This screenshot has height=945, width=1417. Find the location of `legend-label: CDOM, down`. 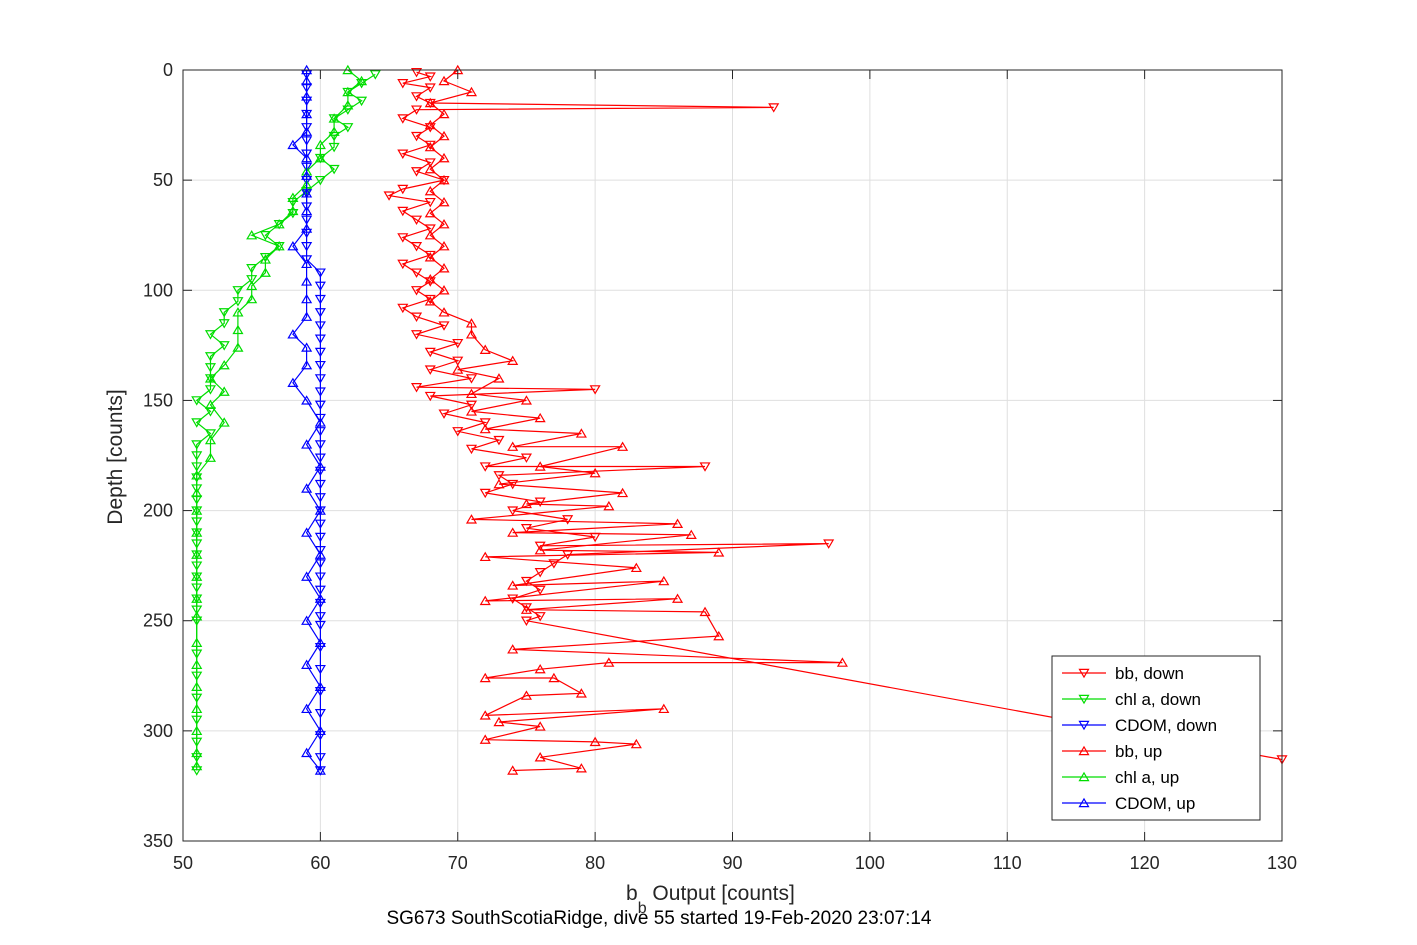

legend-label: CDOM, down is located at coordinates (1166, 725).